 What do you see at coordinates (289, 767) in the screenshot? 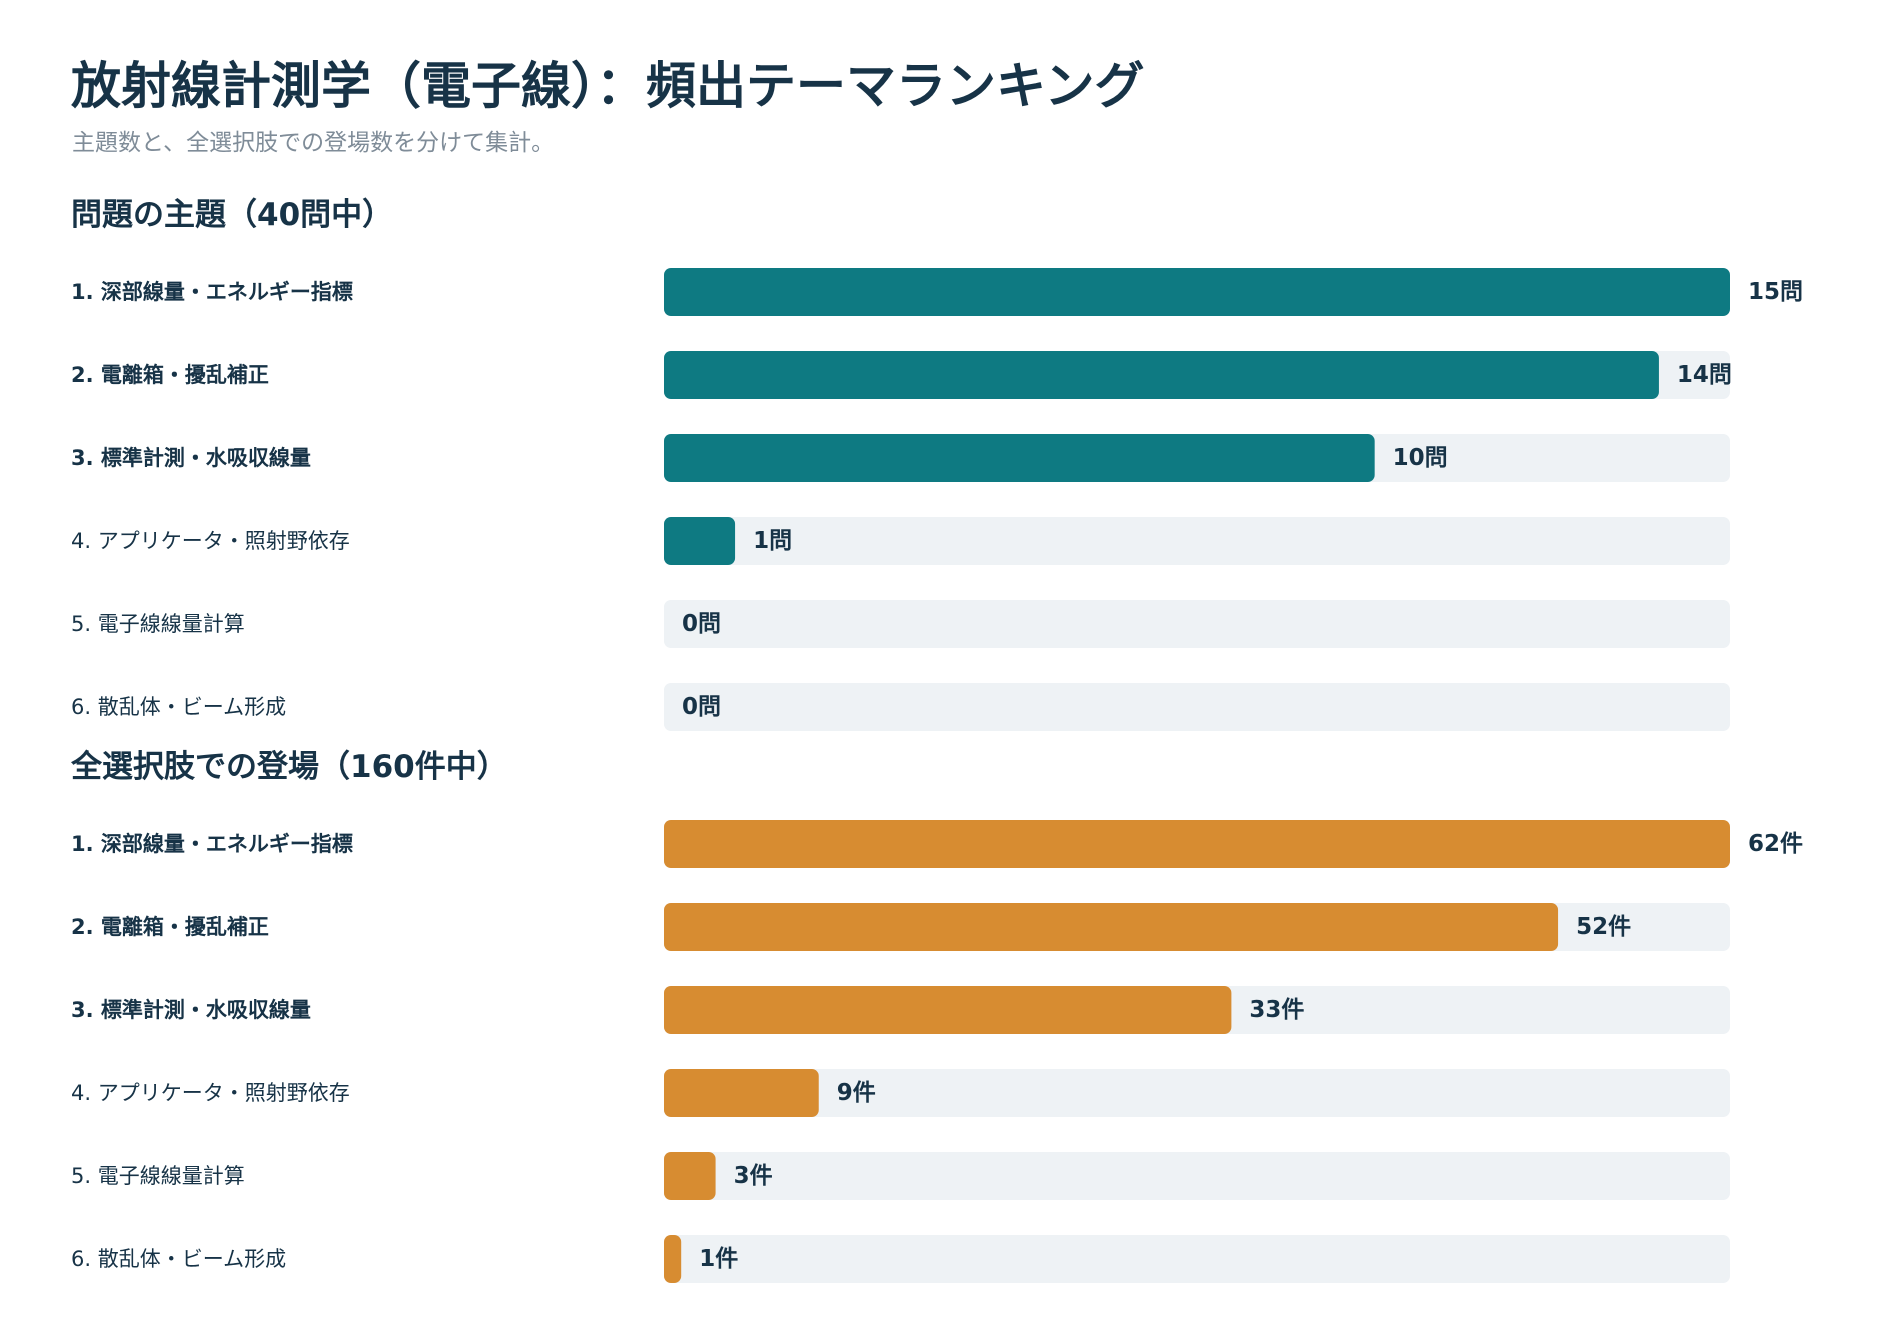
I see `section-title: 全選択肢での登場（160件中）` at bounding box center [289, 767].